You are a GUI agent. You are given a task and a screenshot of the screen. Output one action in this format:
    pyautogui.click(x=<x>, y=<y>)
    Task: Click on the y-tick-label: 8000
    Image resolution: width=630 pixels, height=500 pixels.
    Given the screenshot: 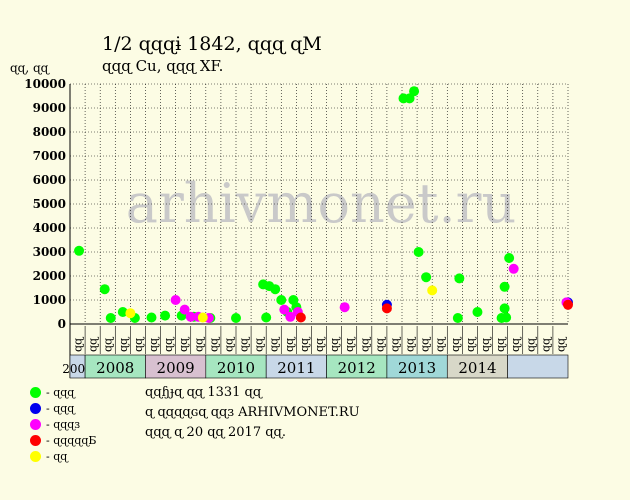 What is the action you would take?
    pyautogui.click(x=49, y=132)
    